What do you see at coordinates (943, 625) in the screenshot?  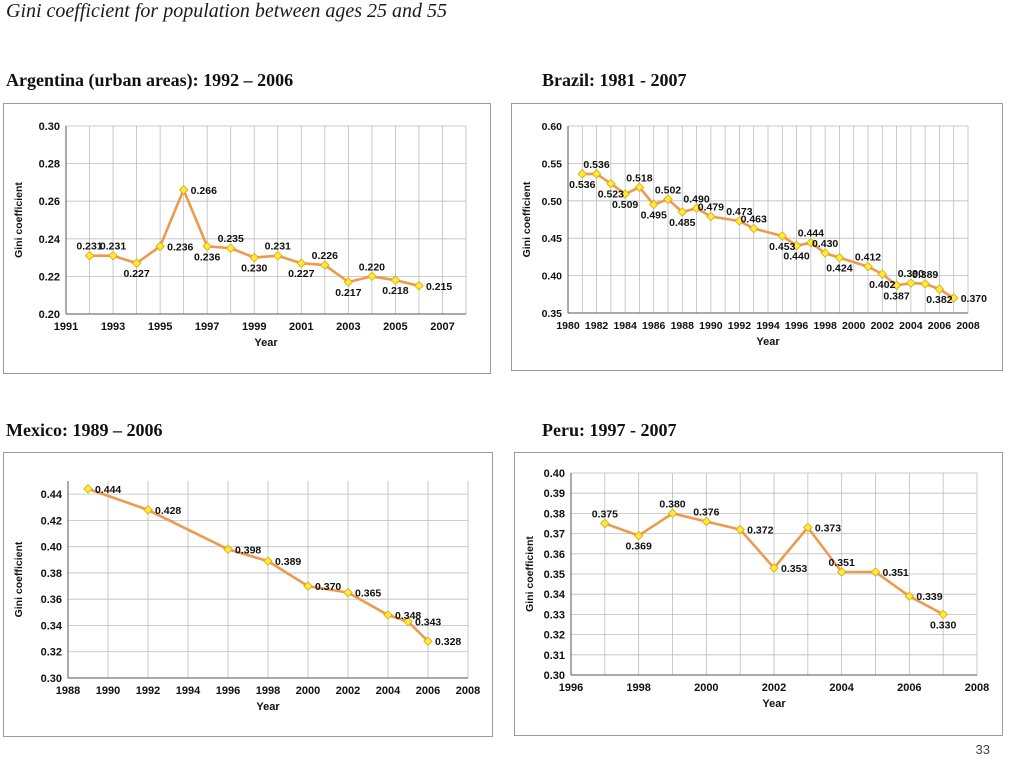 I see `peru-data-label: 0.330` at bounding box center [943, 625].